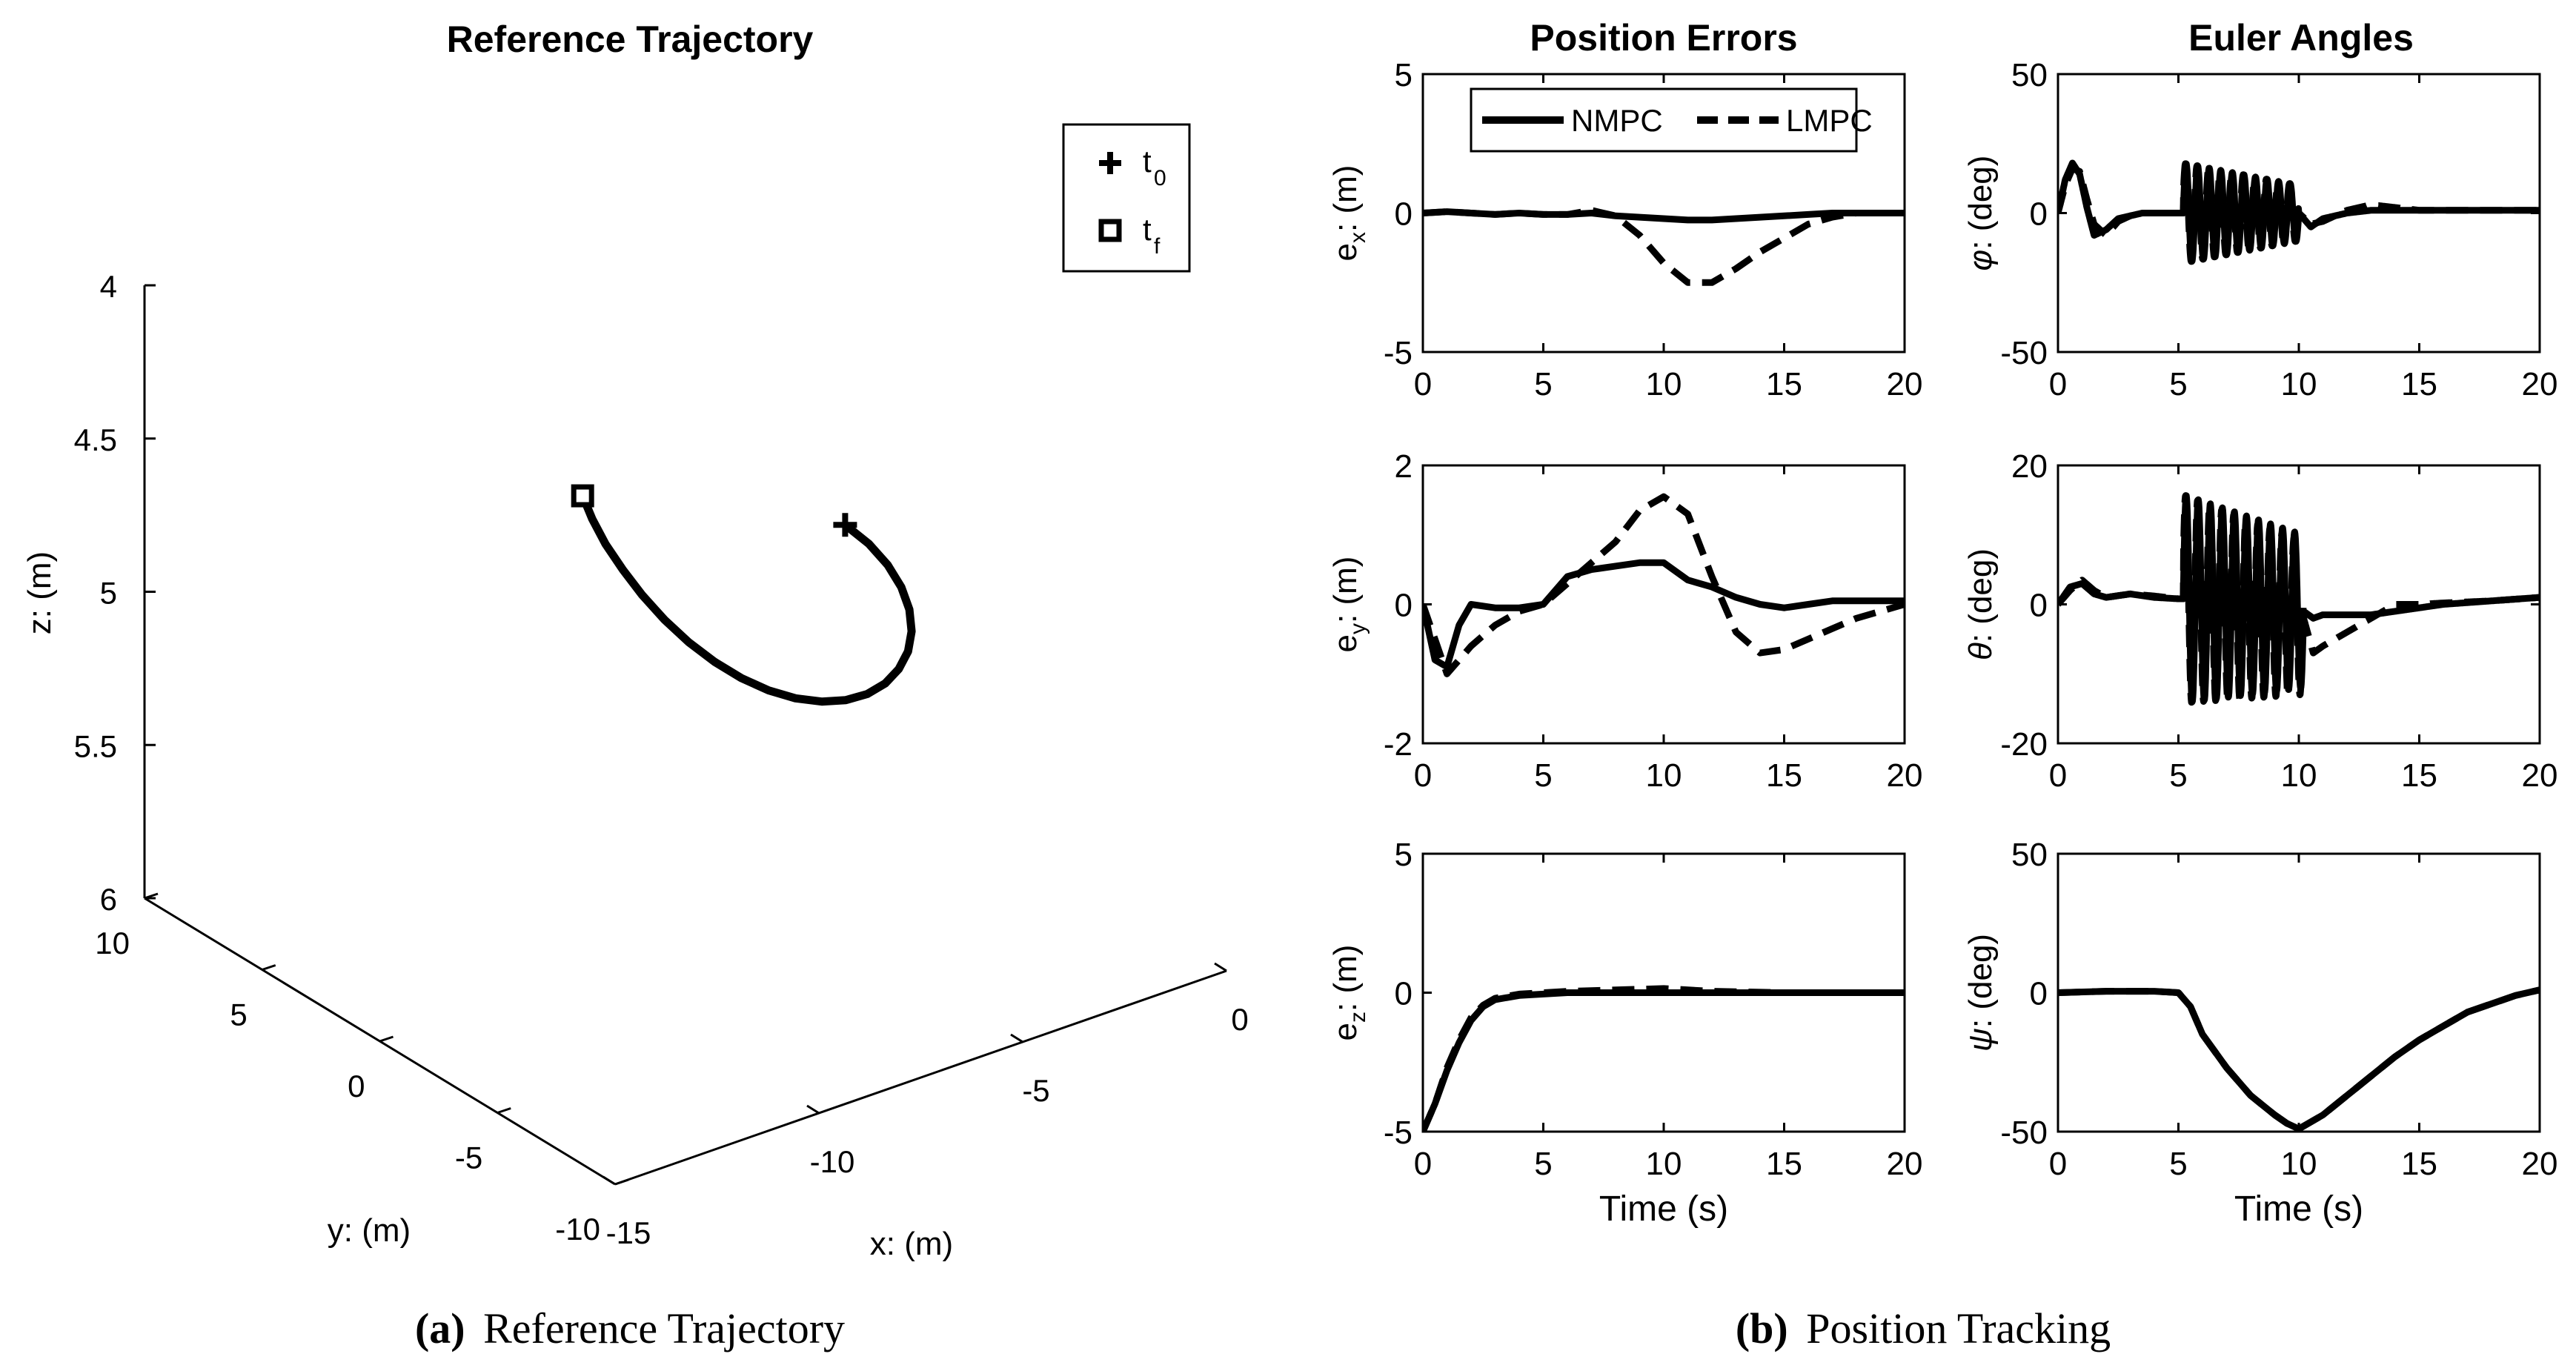 This screenshot has height=1371, width=2576. I want to click on y-axis-label: θ: (deg), so click(1981, 604).